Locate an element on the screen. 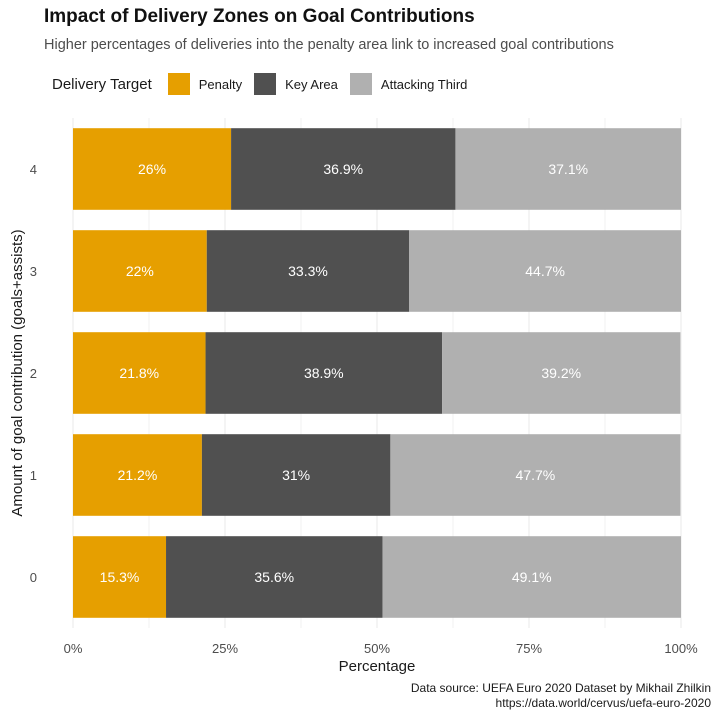  legend-key-key-area is located at coordinates (265, 84).